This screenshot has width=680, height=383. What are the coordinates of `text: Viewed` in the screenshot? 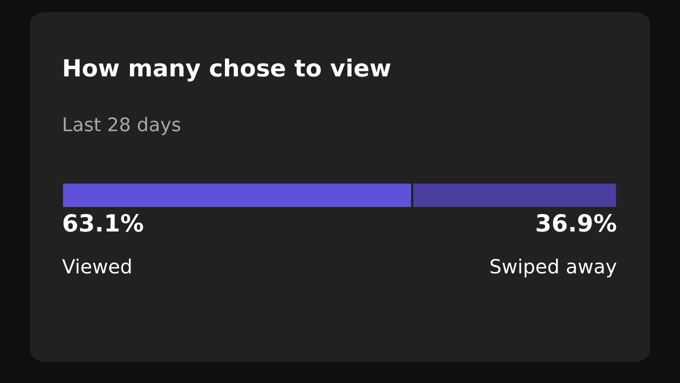 It's located at (96, 266).